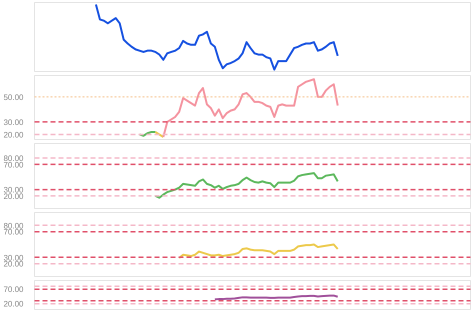 The image size is (474, 311). I want to click on y-tick-label: 80.00, so click(13, 225).